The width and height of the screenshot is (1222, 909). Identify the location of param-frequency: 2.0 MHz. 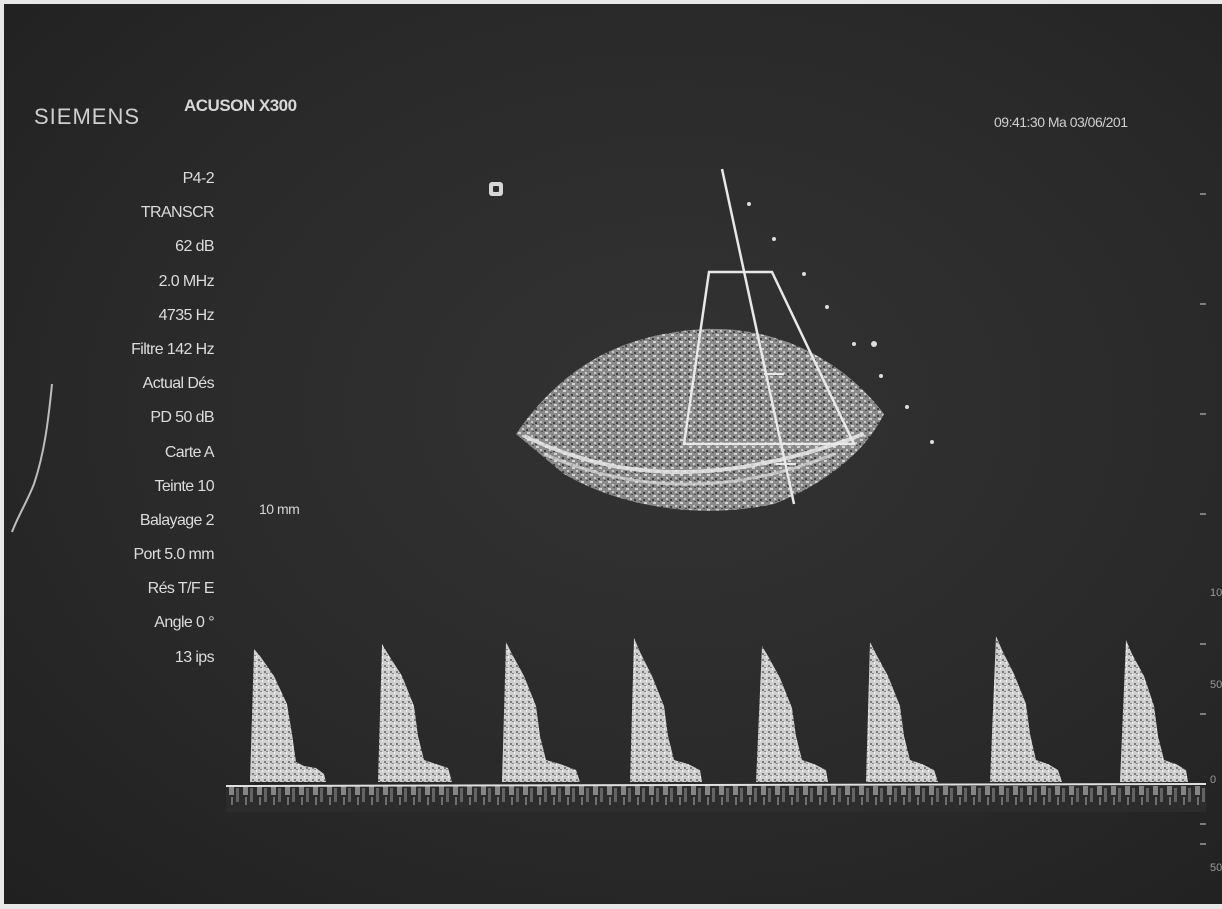
(186, 281).